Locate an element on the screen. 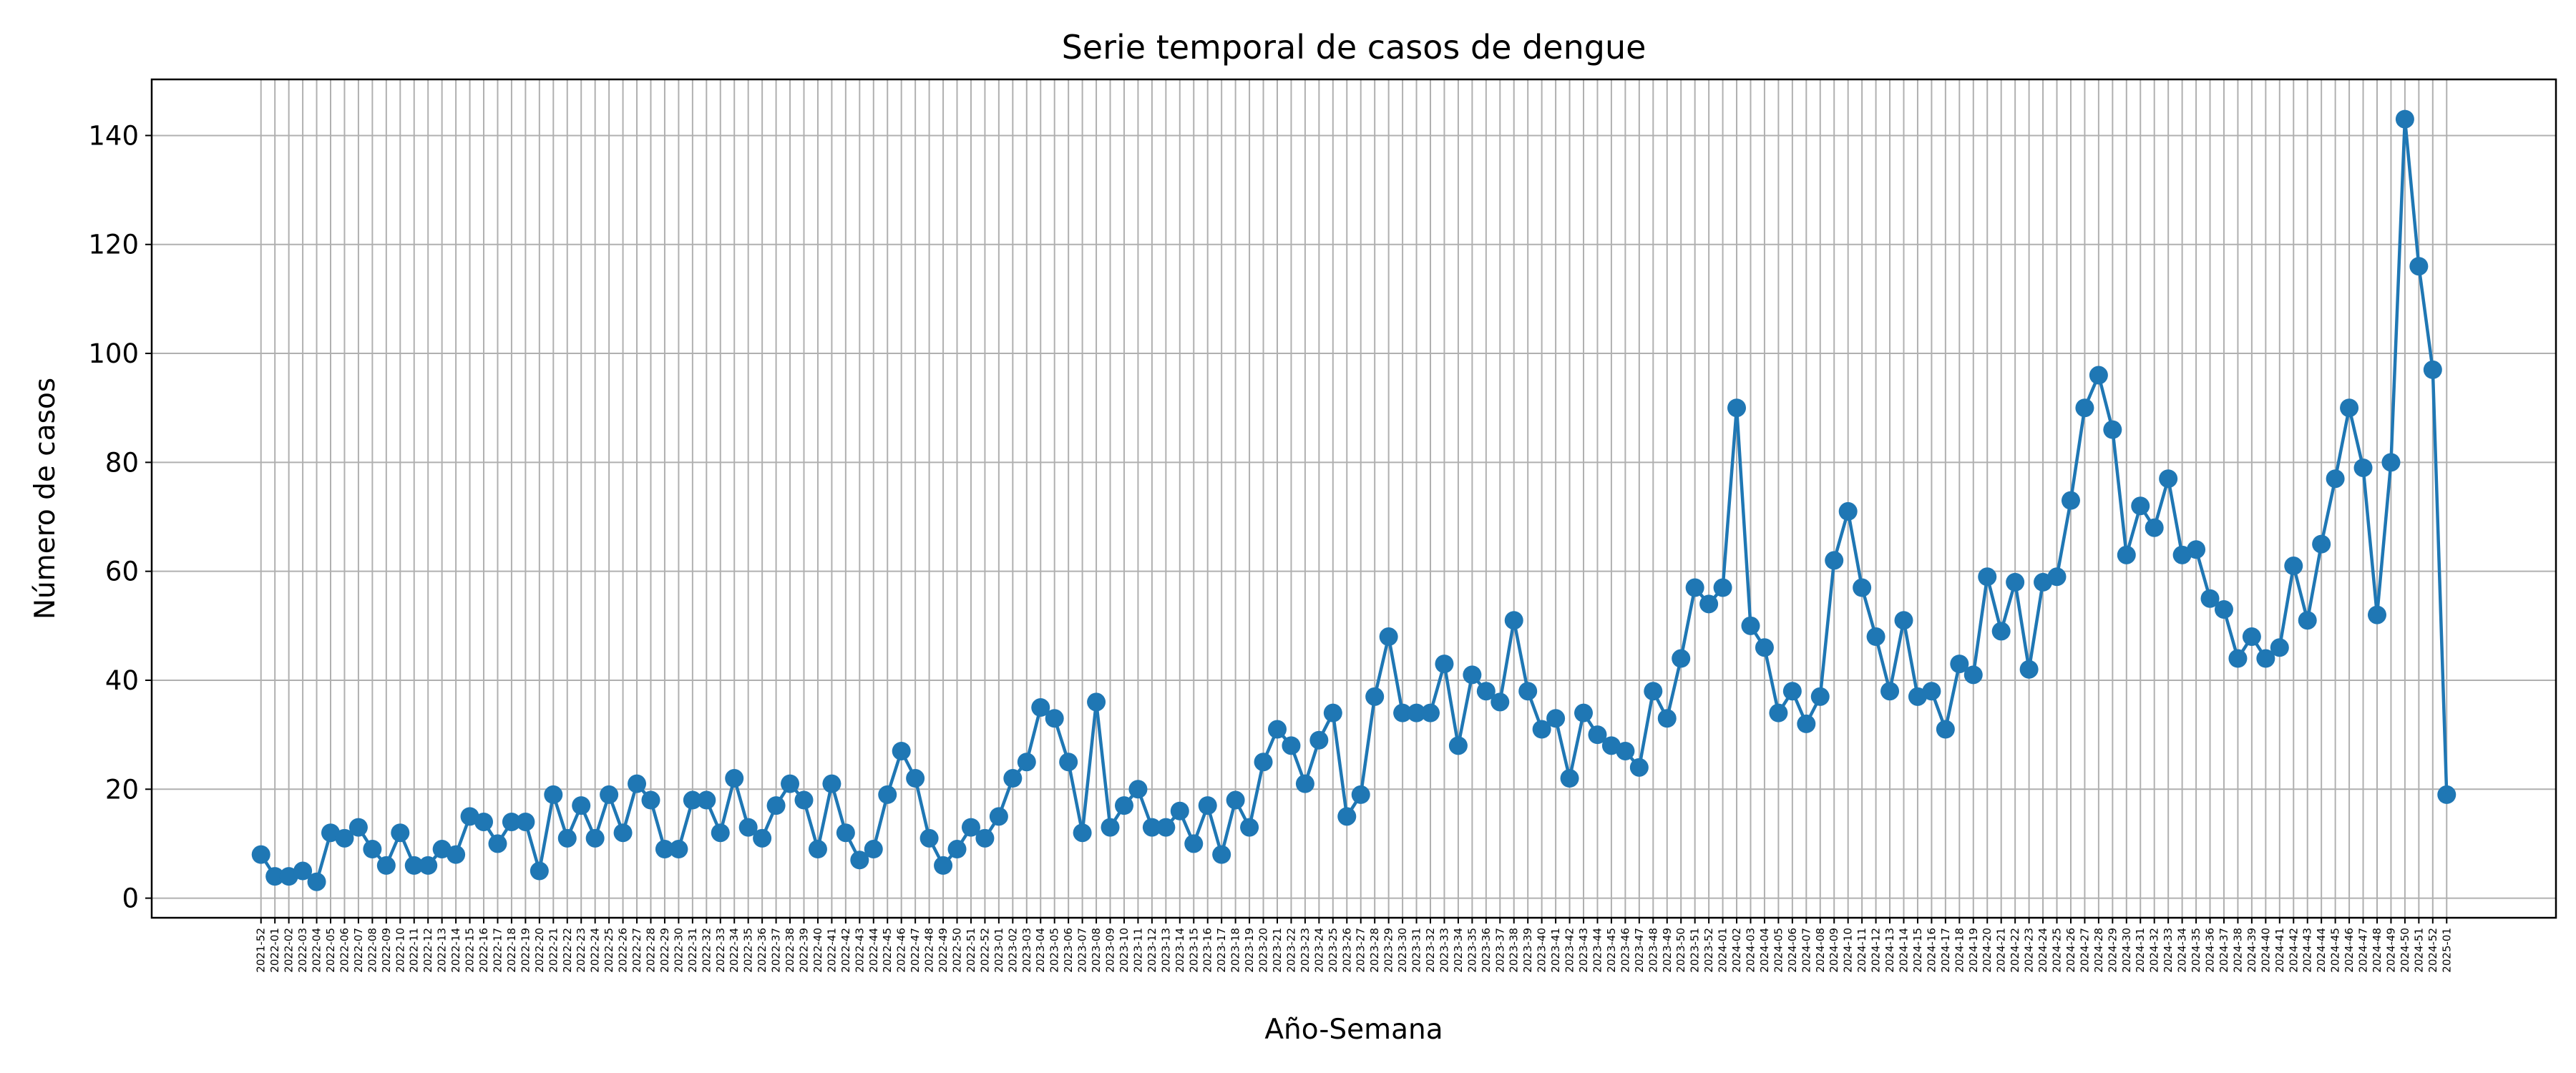  x-tick-label: 2024-05 is located at coordinates (1778, 950).